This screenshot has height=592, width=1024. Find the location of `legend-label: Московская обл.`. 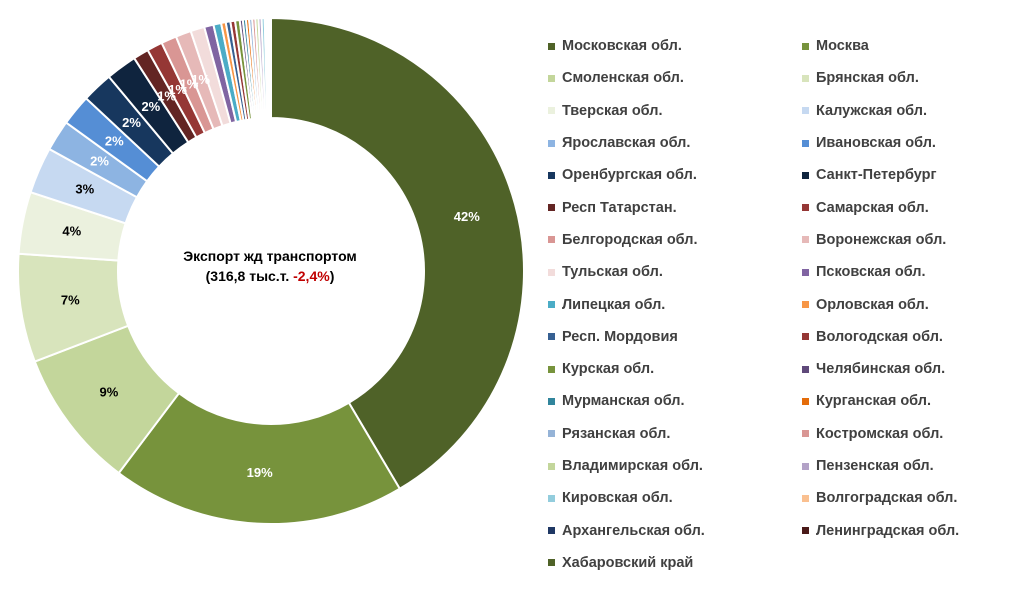

legend-label: Московская обл. is located at coordinates (622, 46).